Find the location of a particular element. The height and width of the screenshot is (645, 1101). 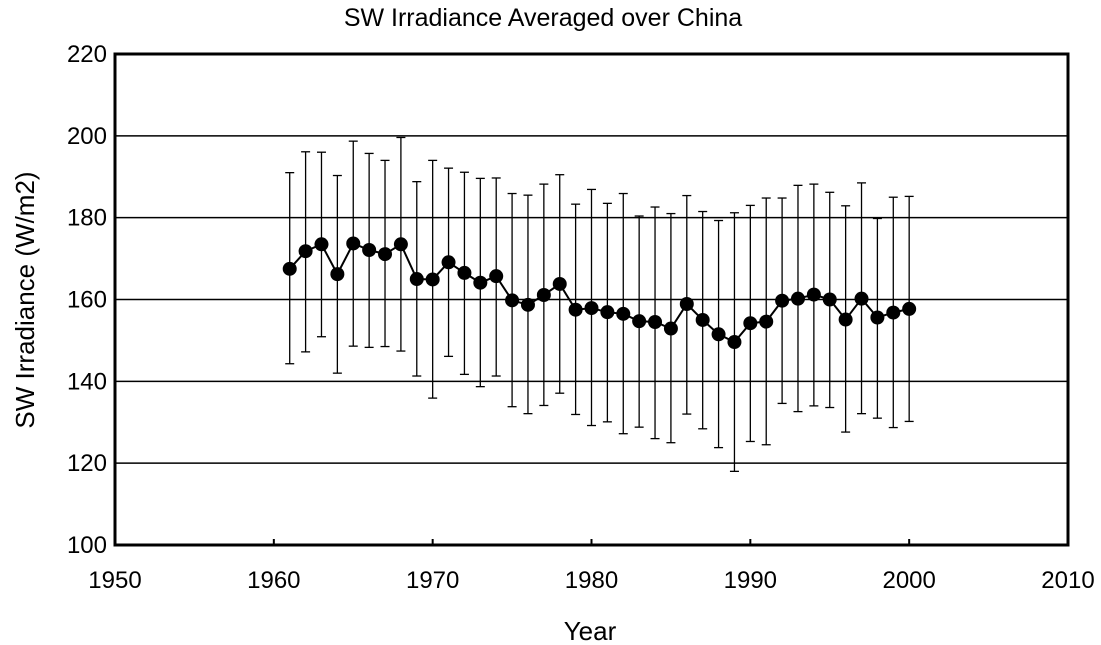

x-tick-label: 1950 is located at coordinates (114, 580).